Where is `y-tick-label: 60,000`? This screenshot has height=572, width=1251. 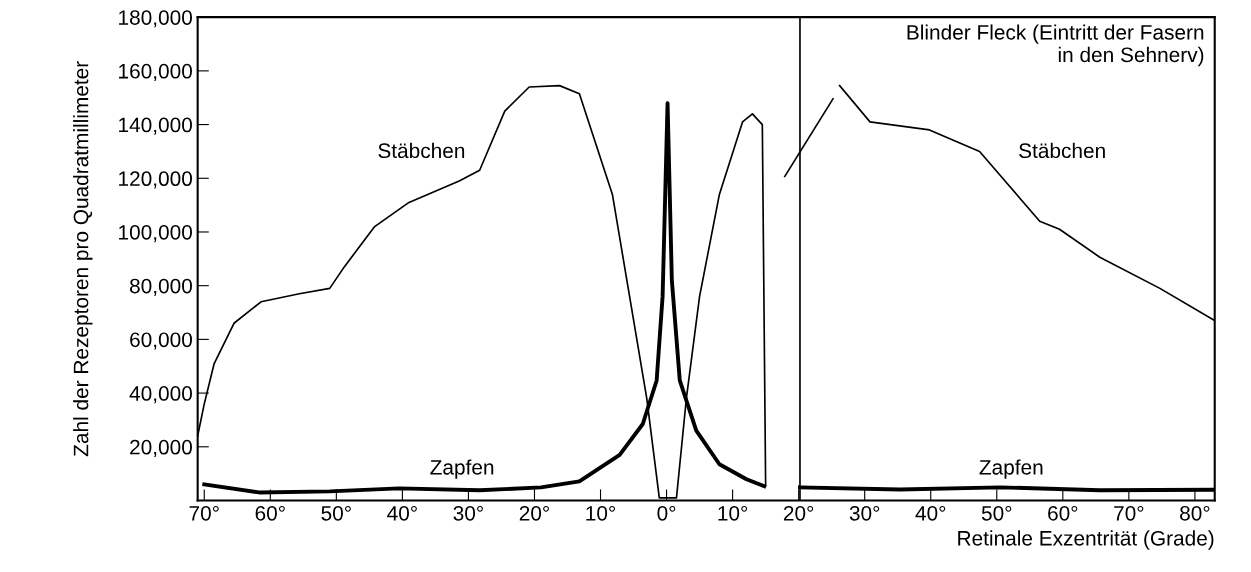 y-tick-label: 60,000 is located at coordinates (161, 341).